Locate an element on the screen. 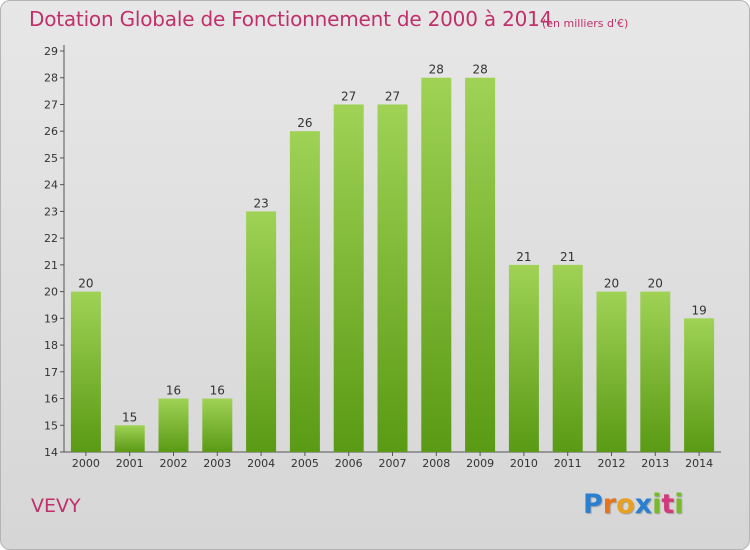 This screenshot has width=750, height=550. bar-2007 is located at coordinates (392, 278).